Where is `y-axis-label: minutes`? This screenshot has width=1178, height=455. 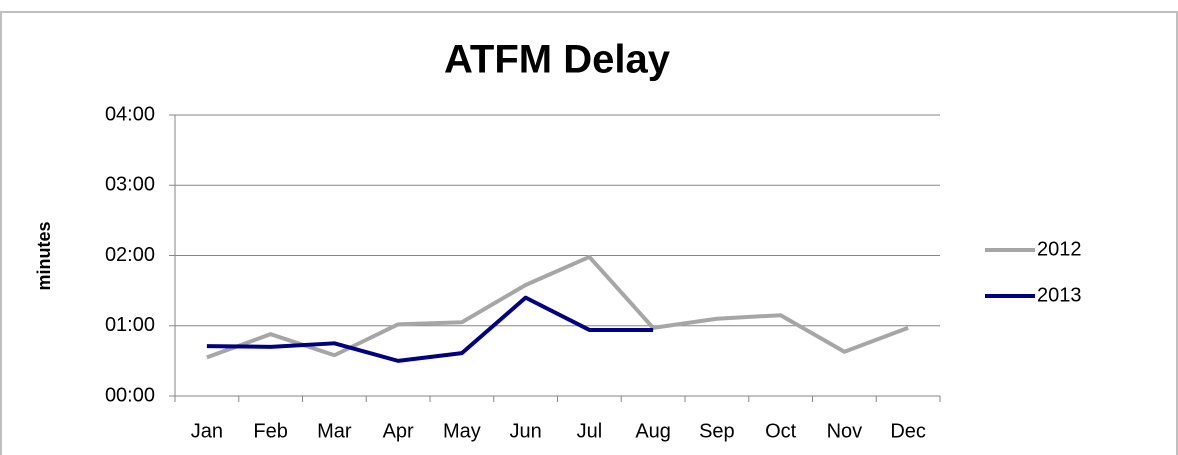 y-axis-label: minutes is located at coordinates (44, 255).